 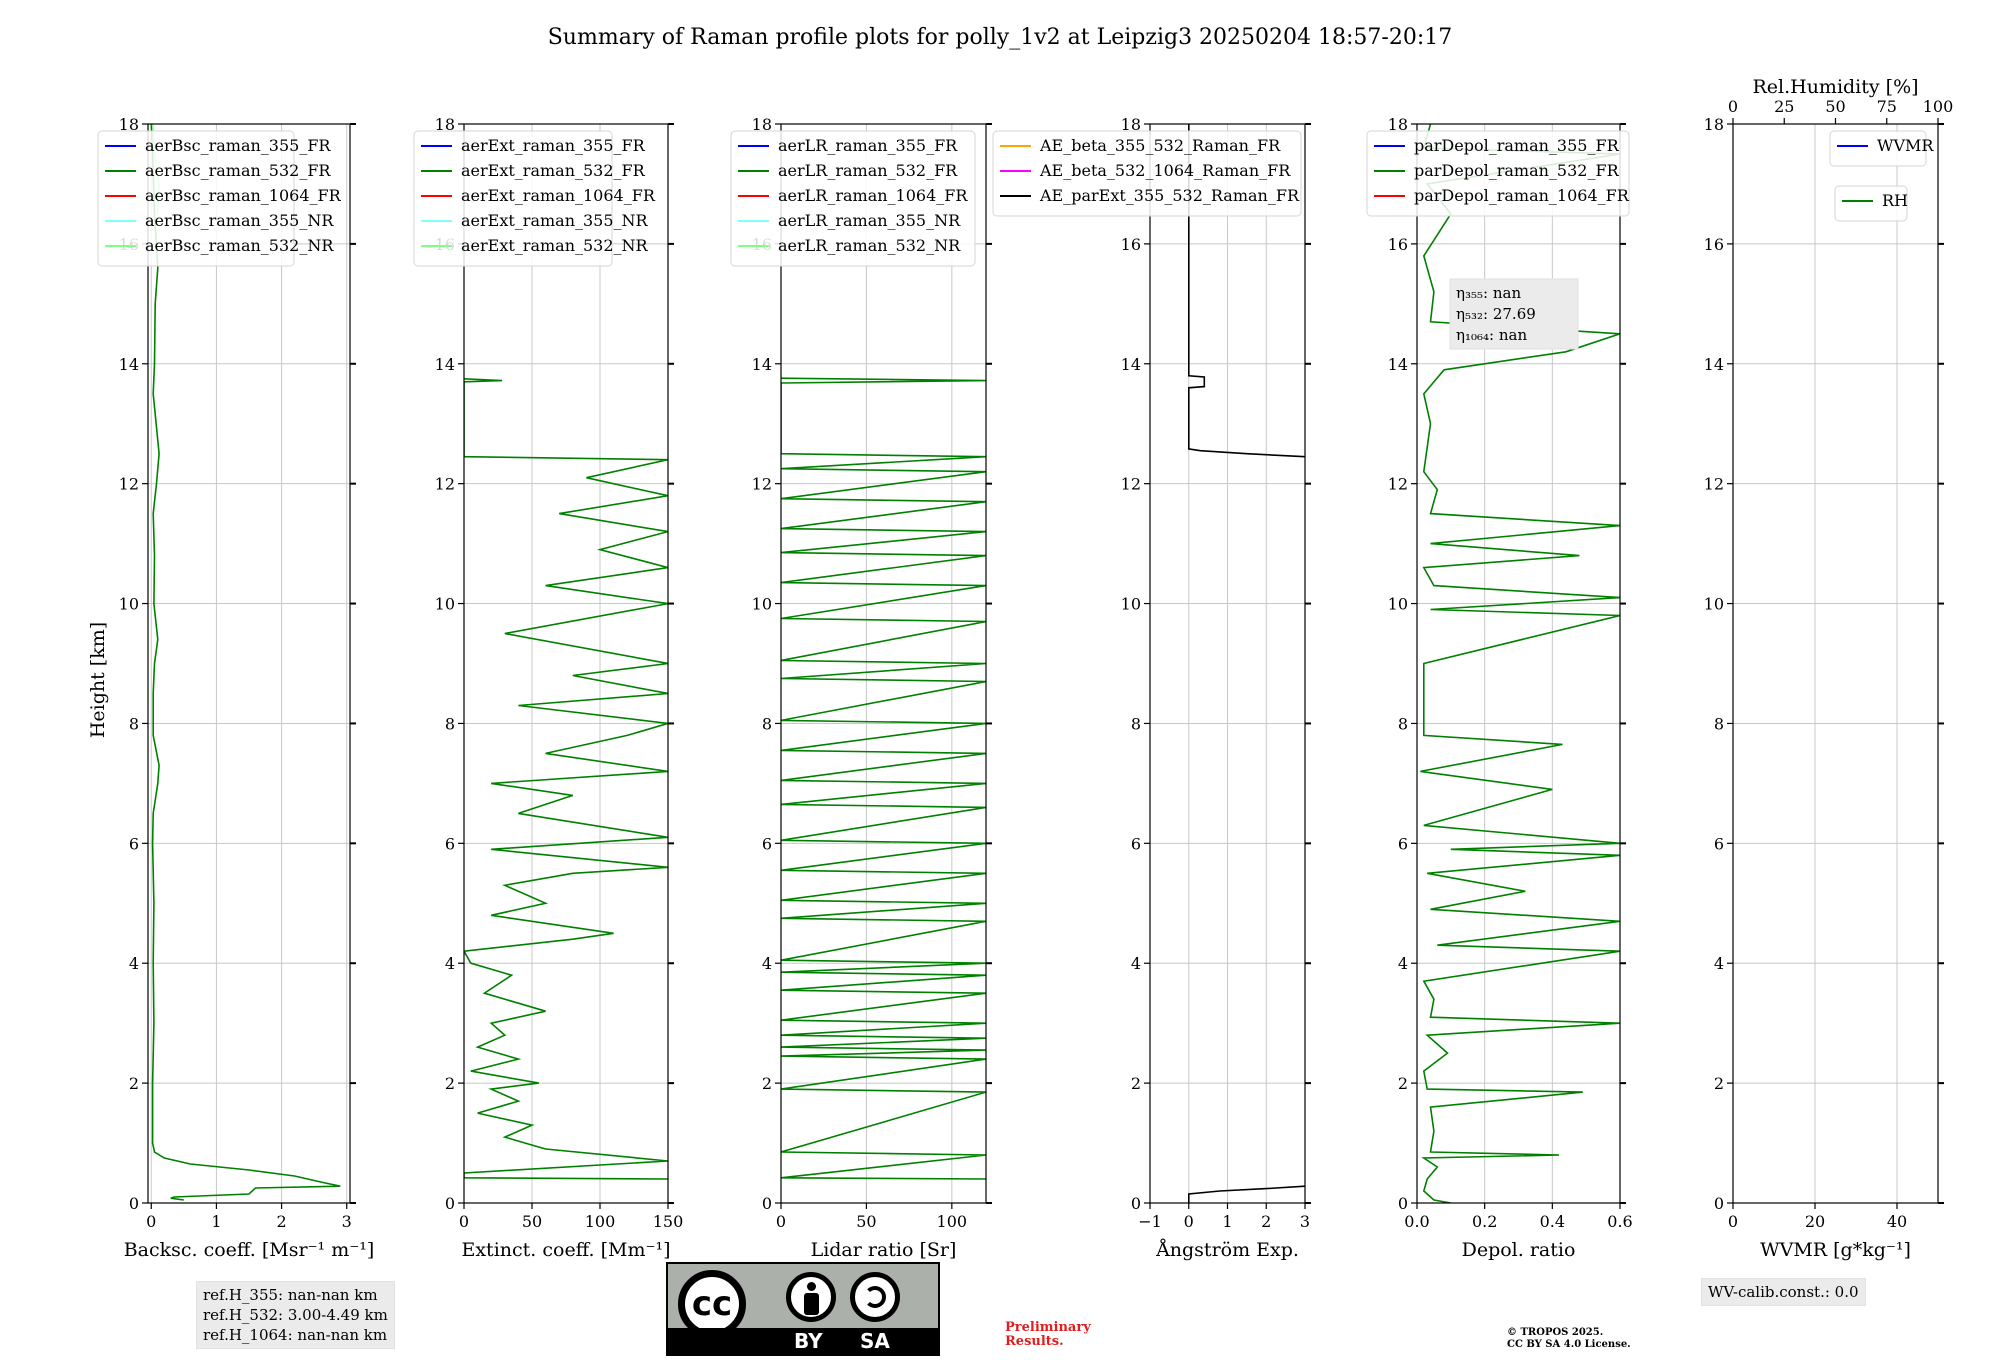 I want to click on legend-entry: aerExt_raman_355_NR, so click(x=555, y=220).